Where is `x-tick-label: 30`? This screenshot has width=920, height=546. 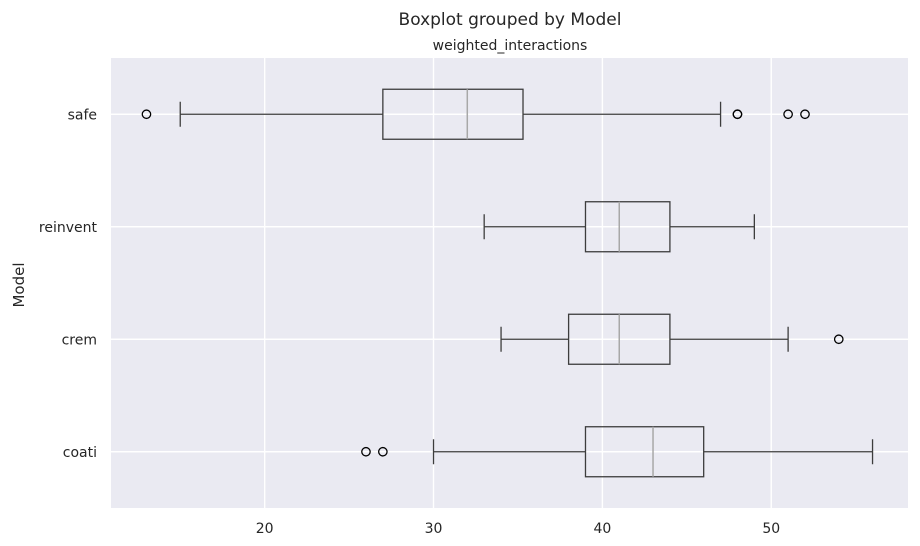 x-tick-label: 30 is located at coordinates (434, 529).